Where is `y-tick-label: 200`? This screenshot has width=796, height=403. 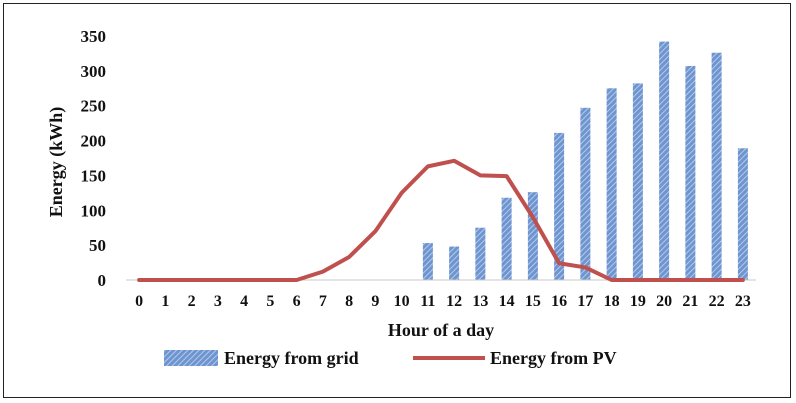
y-tick-label: 200 is located at coordinates (94, 141).